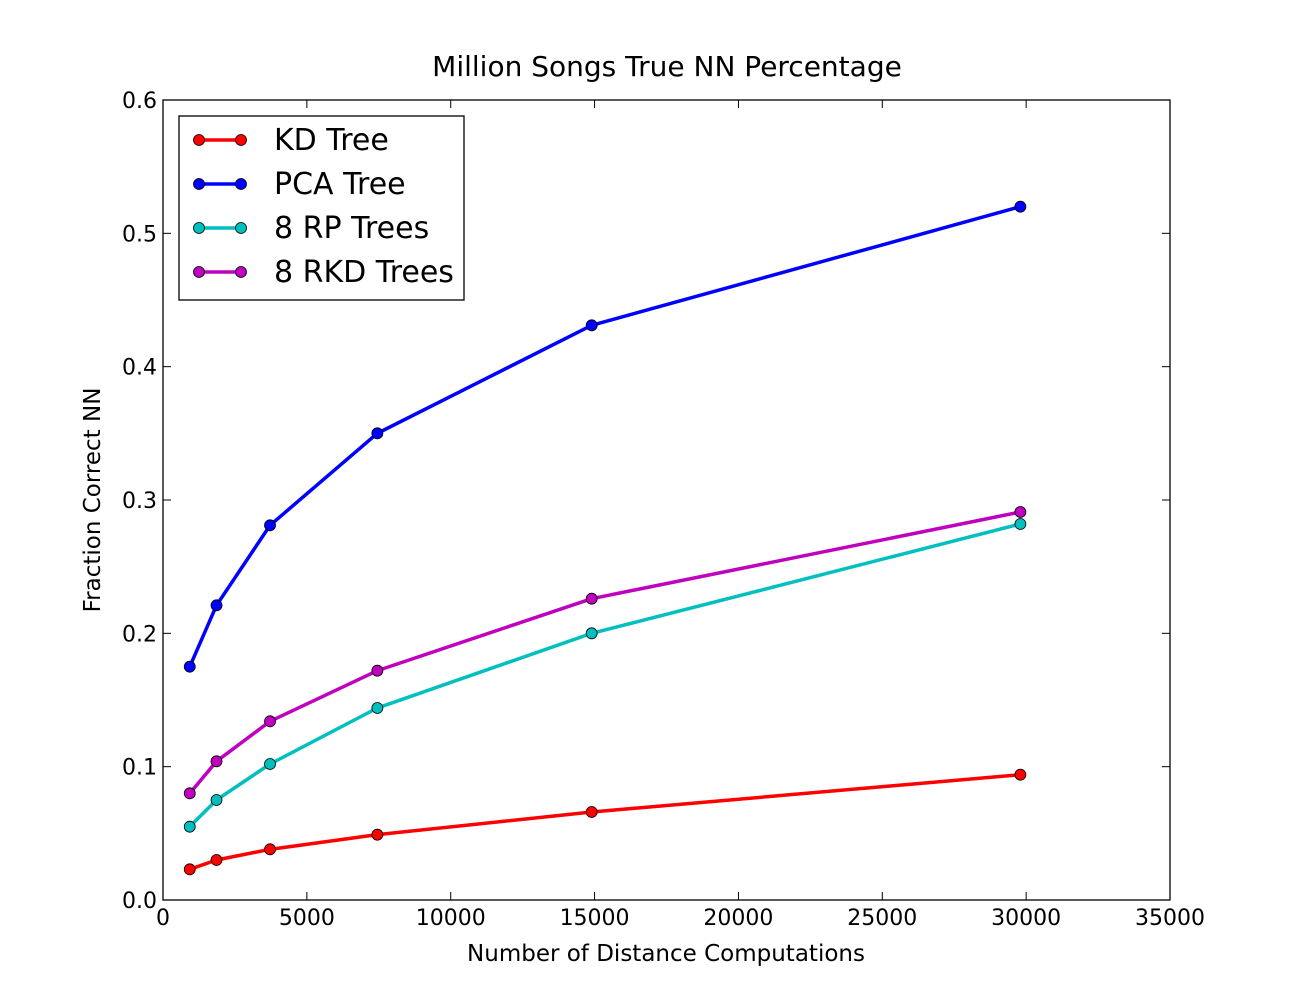 Image resolution: width=1300 pixels, height=1000 pixels. What do you see at coordinates (331, 140) in the screenshot?
I see `legend-label: KD Tree` at bounding box center [331, 140].